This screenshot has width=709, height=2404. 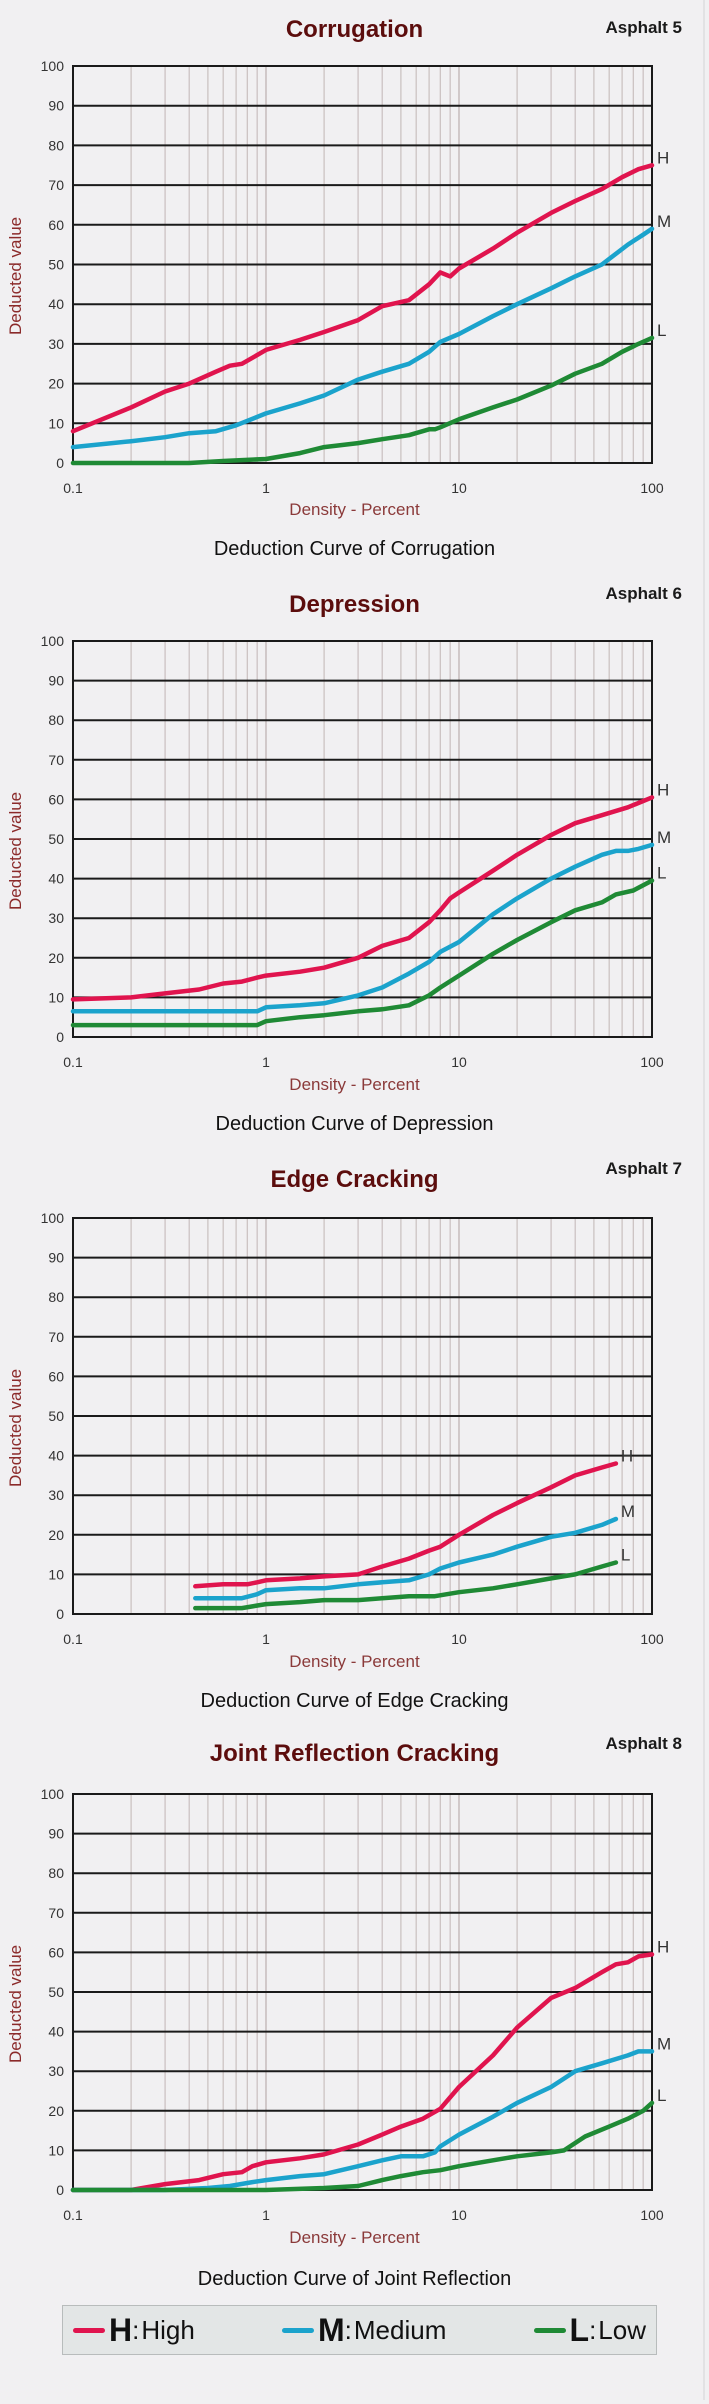 What do you see at coordinates (363, 2330) in the screenshot?
I see `legend-item-medium: M : Medium` at bounding box center [363, 2330].